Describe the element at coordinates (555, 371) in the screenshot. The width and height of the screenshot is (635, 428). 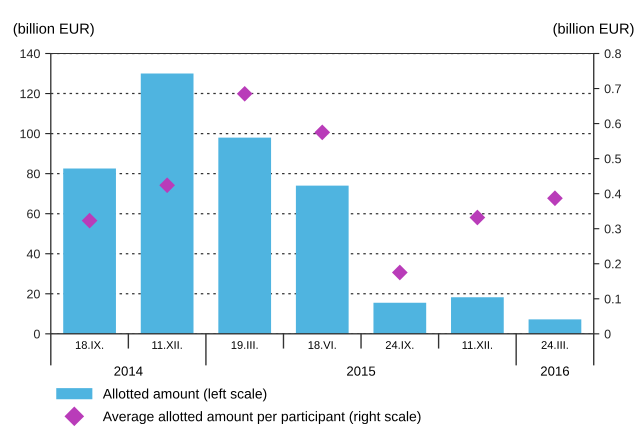
I see `text: 2016` at that location.